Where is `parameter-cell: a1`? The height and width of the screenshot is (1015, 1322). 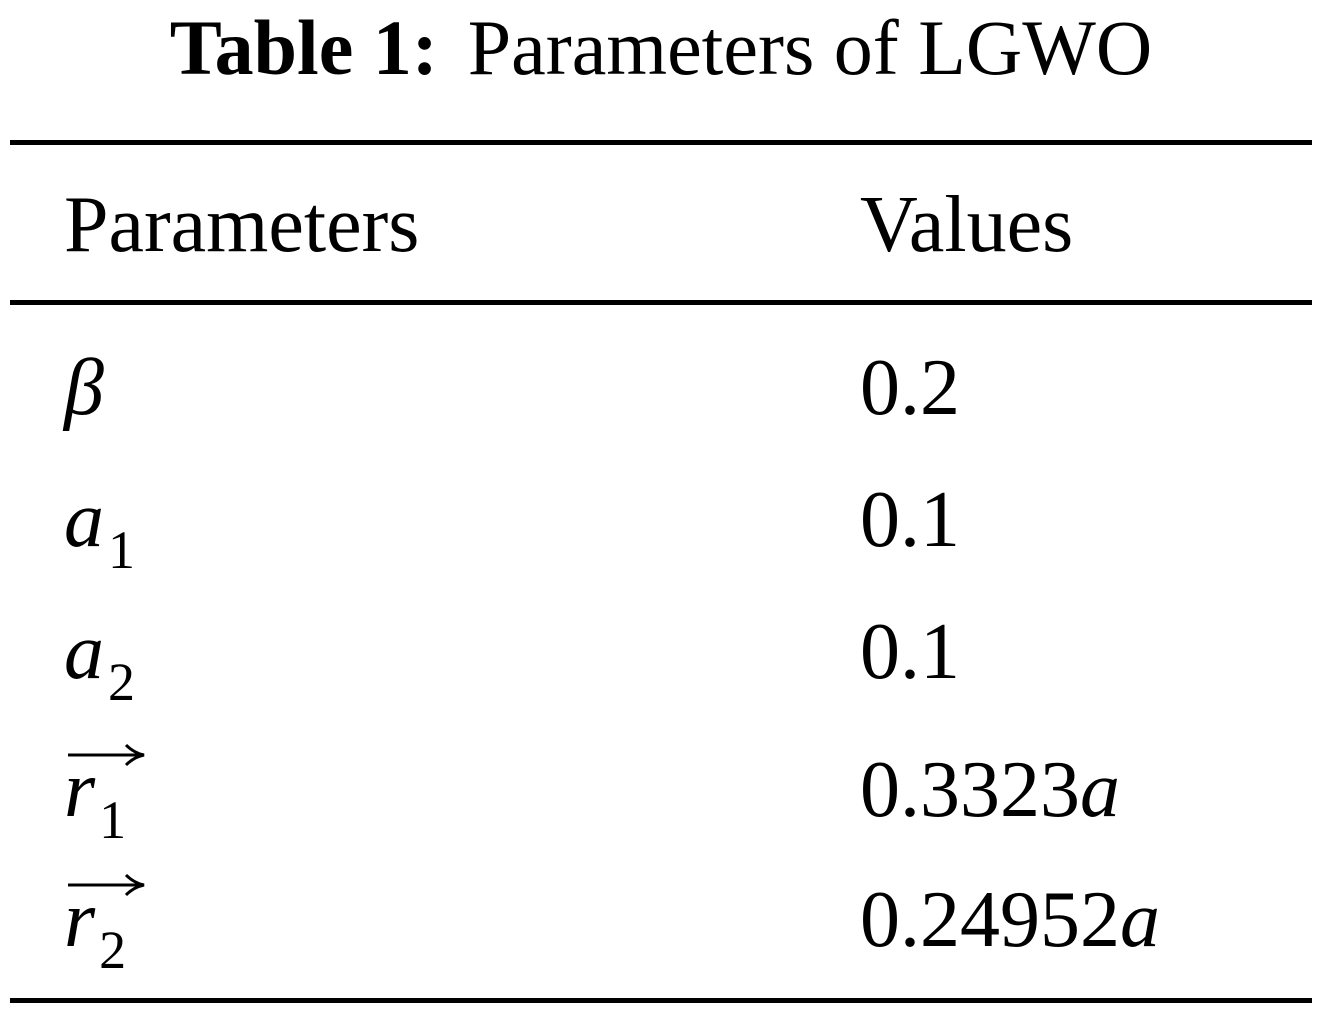
parameter-cell: a1 is located at coordinates (99, 522).